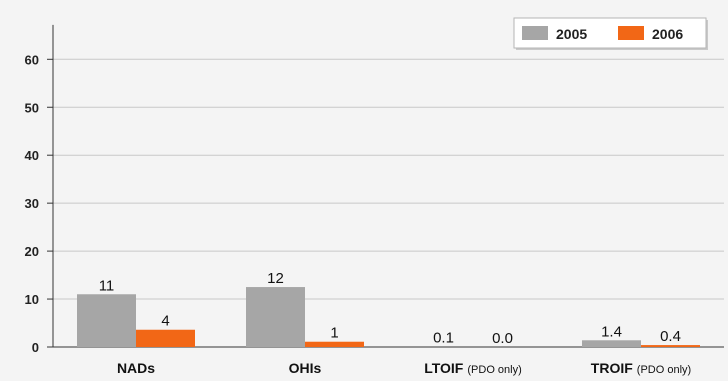 The image size is (728, 381). What do you see at coordinates (32, 251) in the screenshot?
I see `y-tick-label: 20` at bounding box center [32, 251].